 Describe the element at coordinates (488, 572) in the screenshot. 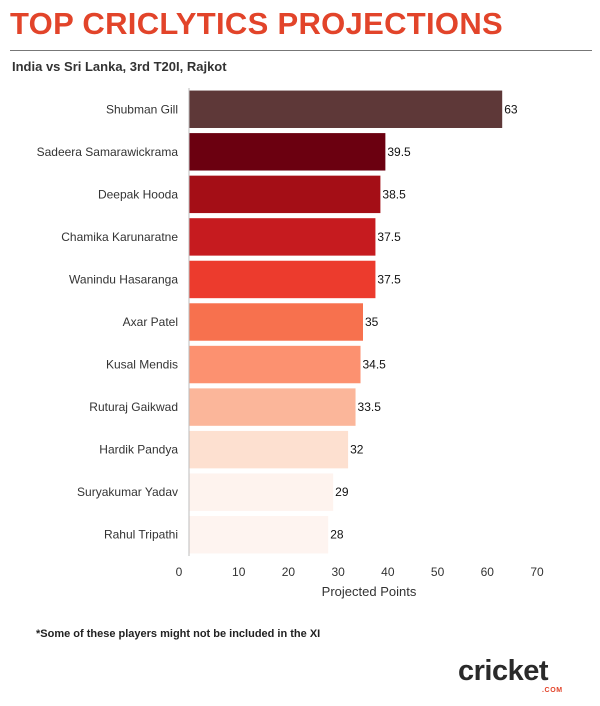

I see `x-tick-label: 60` at that location.